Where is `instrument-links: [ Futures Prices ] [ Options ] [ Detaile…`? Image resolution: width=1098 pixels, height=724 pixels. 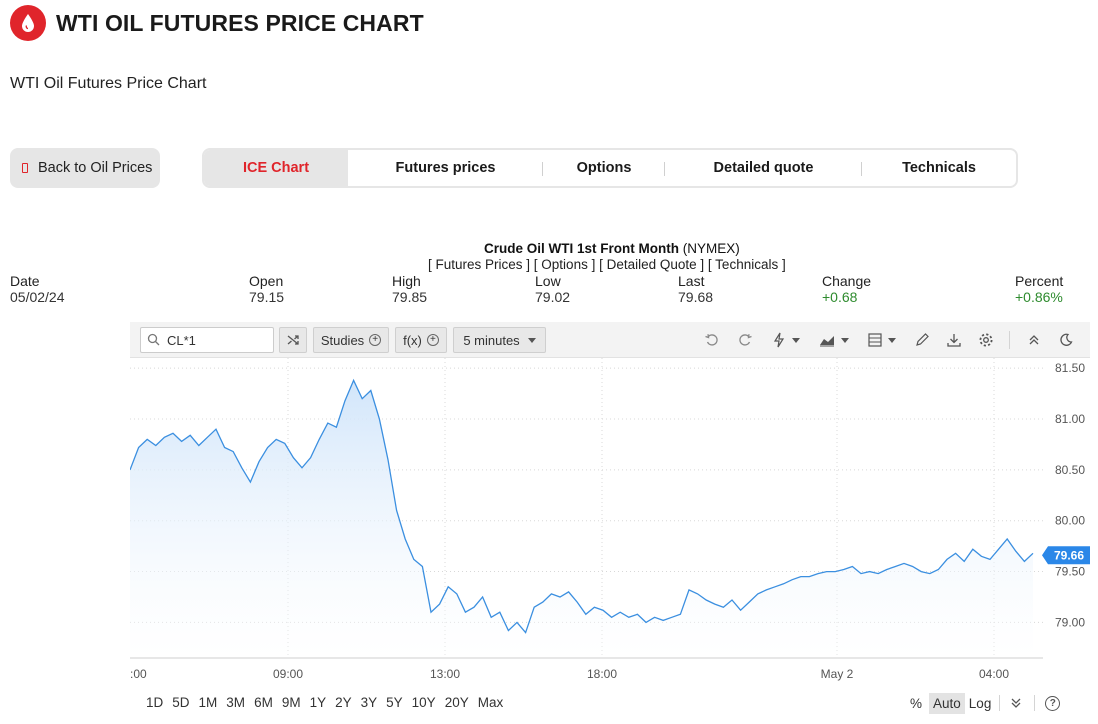
instrument-links: [ Futures Prices ] [ Options ] [ Detaile… is located at coordinates (607, 264).